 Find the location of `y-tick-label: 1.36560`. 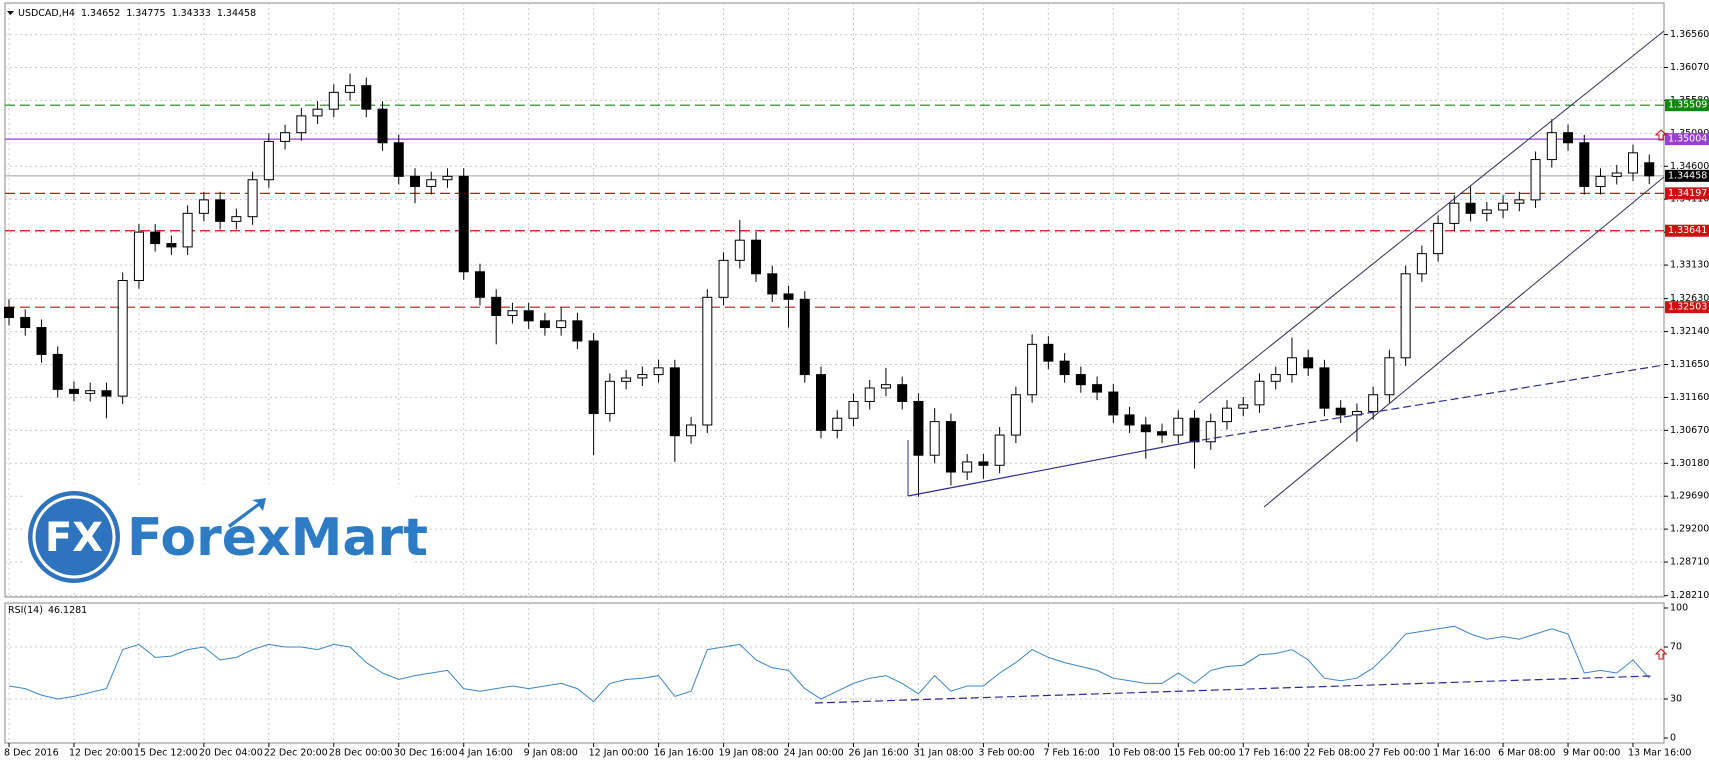

y-tick-label: 1.36560 is located at coordinates (1689, 34).